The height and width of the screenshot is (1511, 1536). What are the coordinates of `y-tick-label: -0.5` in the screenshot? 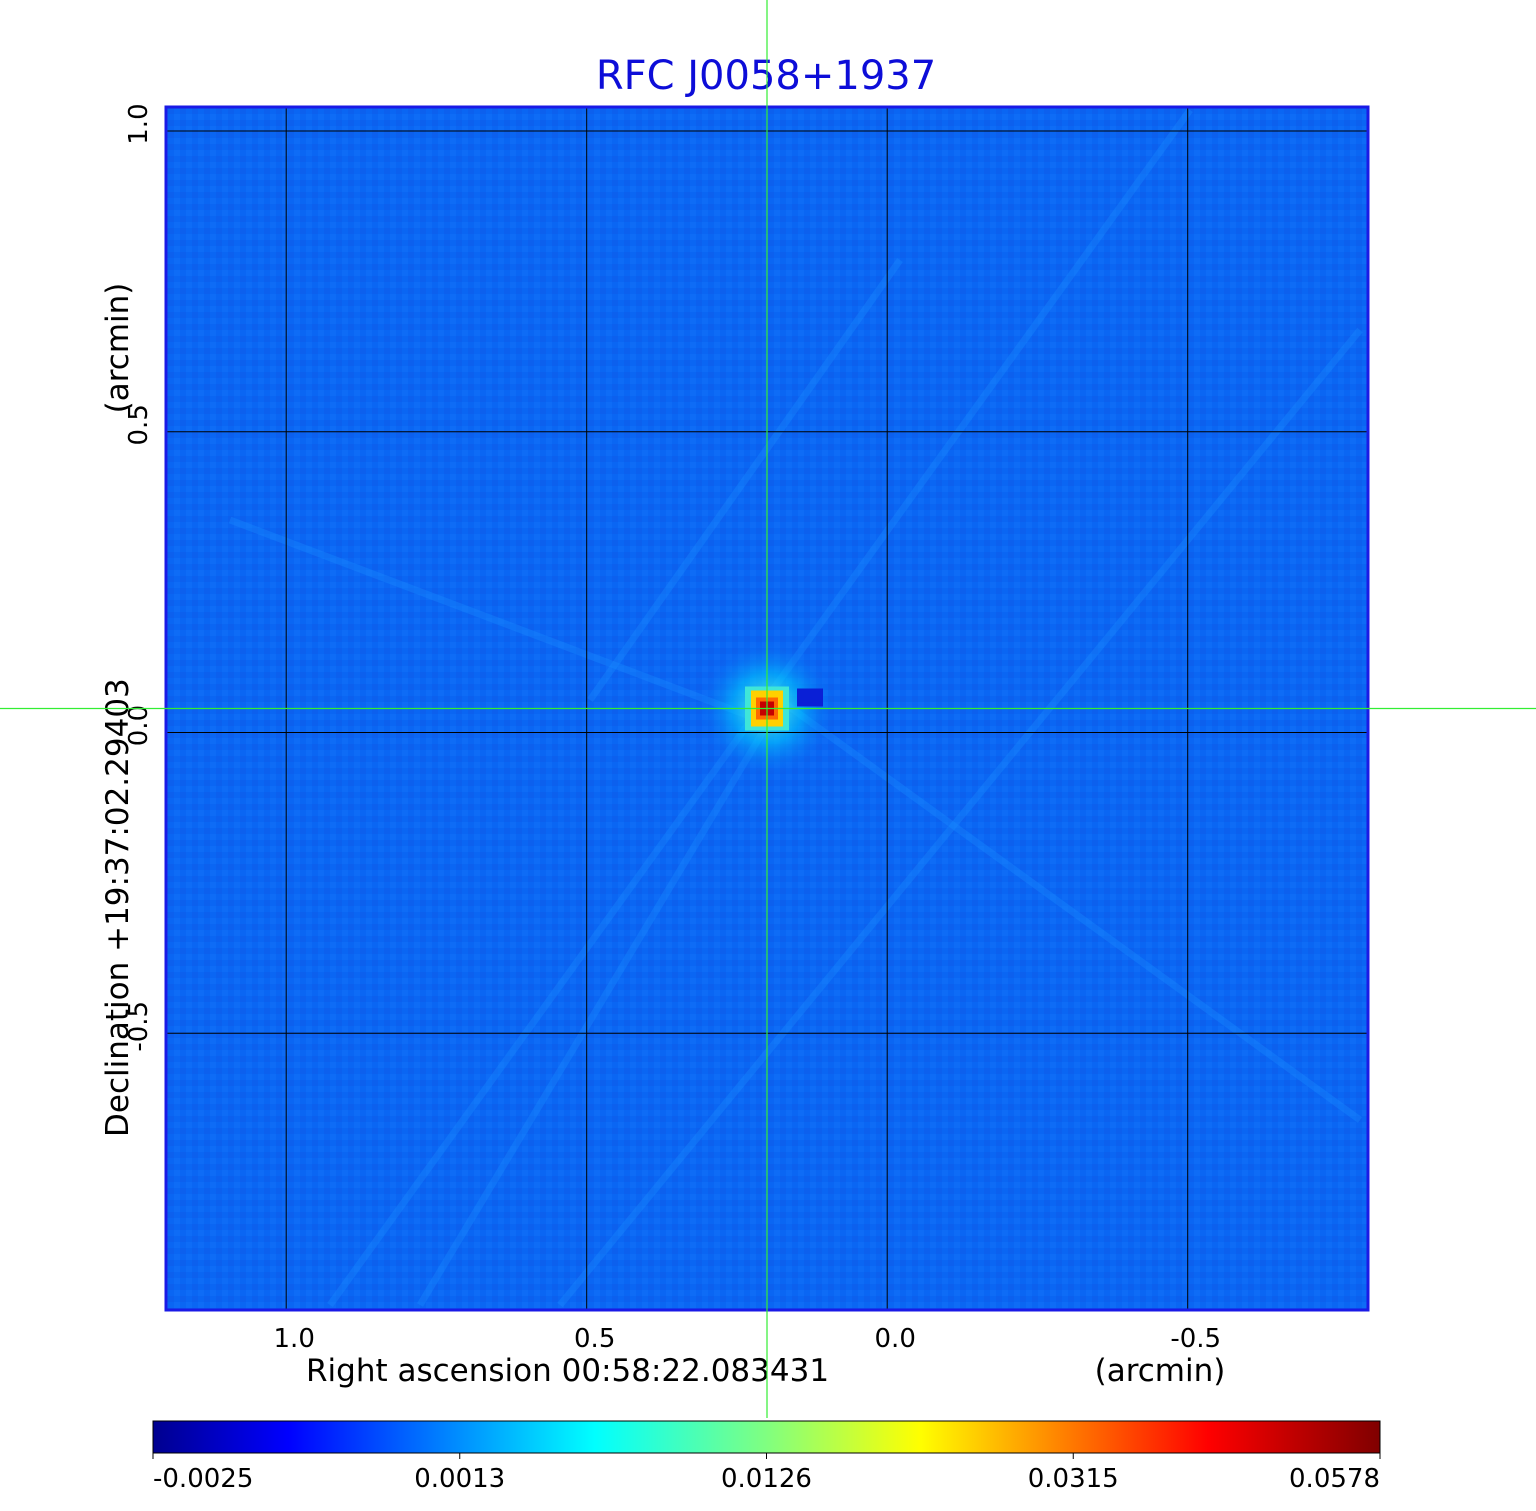 It's located at (139, 1026).